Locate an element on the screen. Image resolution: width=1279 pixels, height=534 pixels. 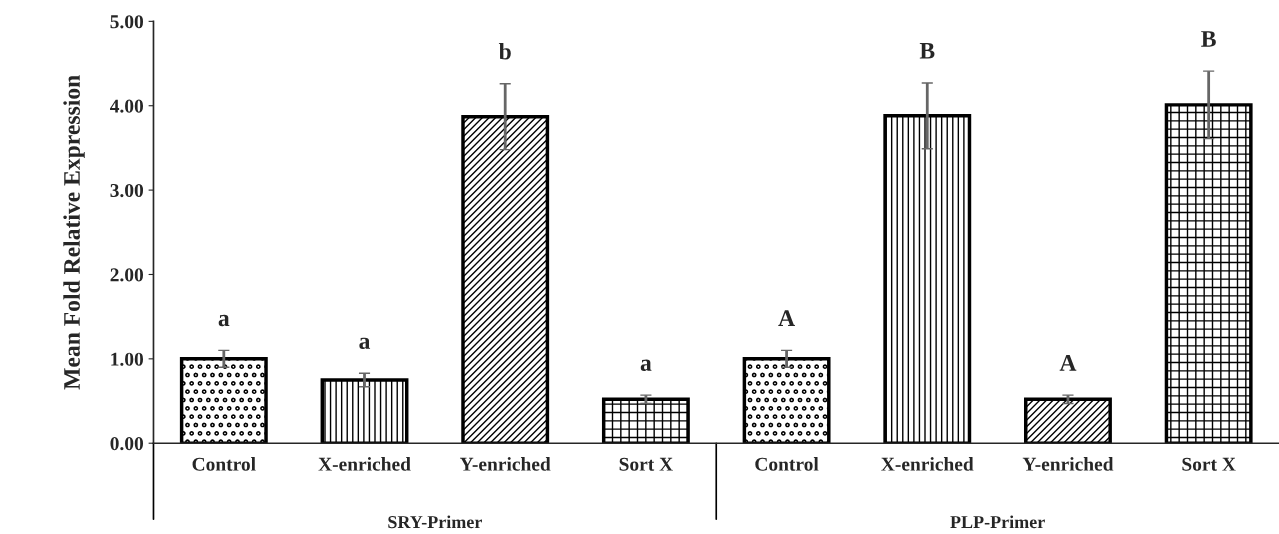
y-tick-label: 3.00 is located at coordinates (127, 190).